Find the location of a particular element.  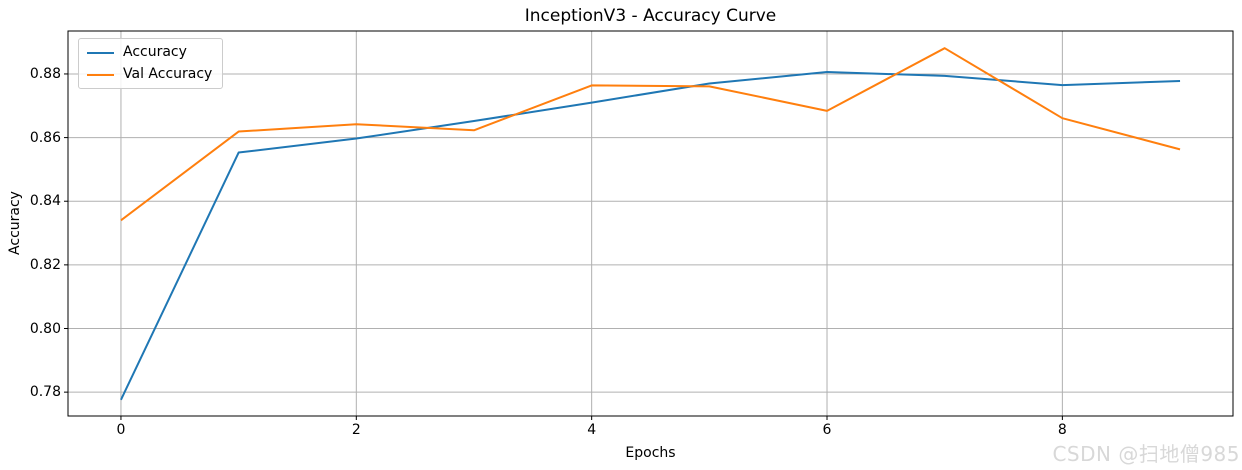

y-tick-label: 0.80 is located at coordinates (45, 328).